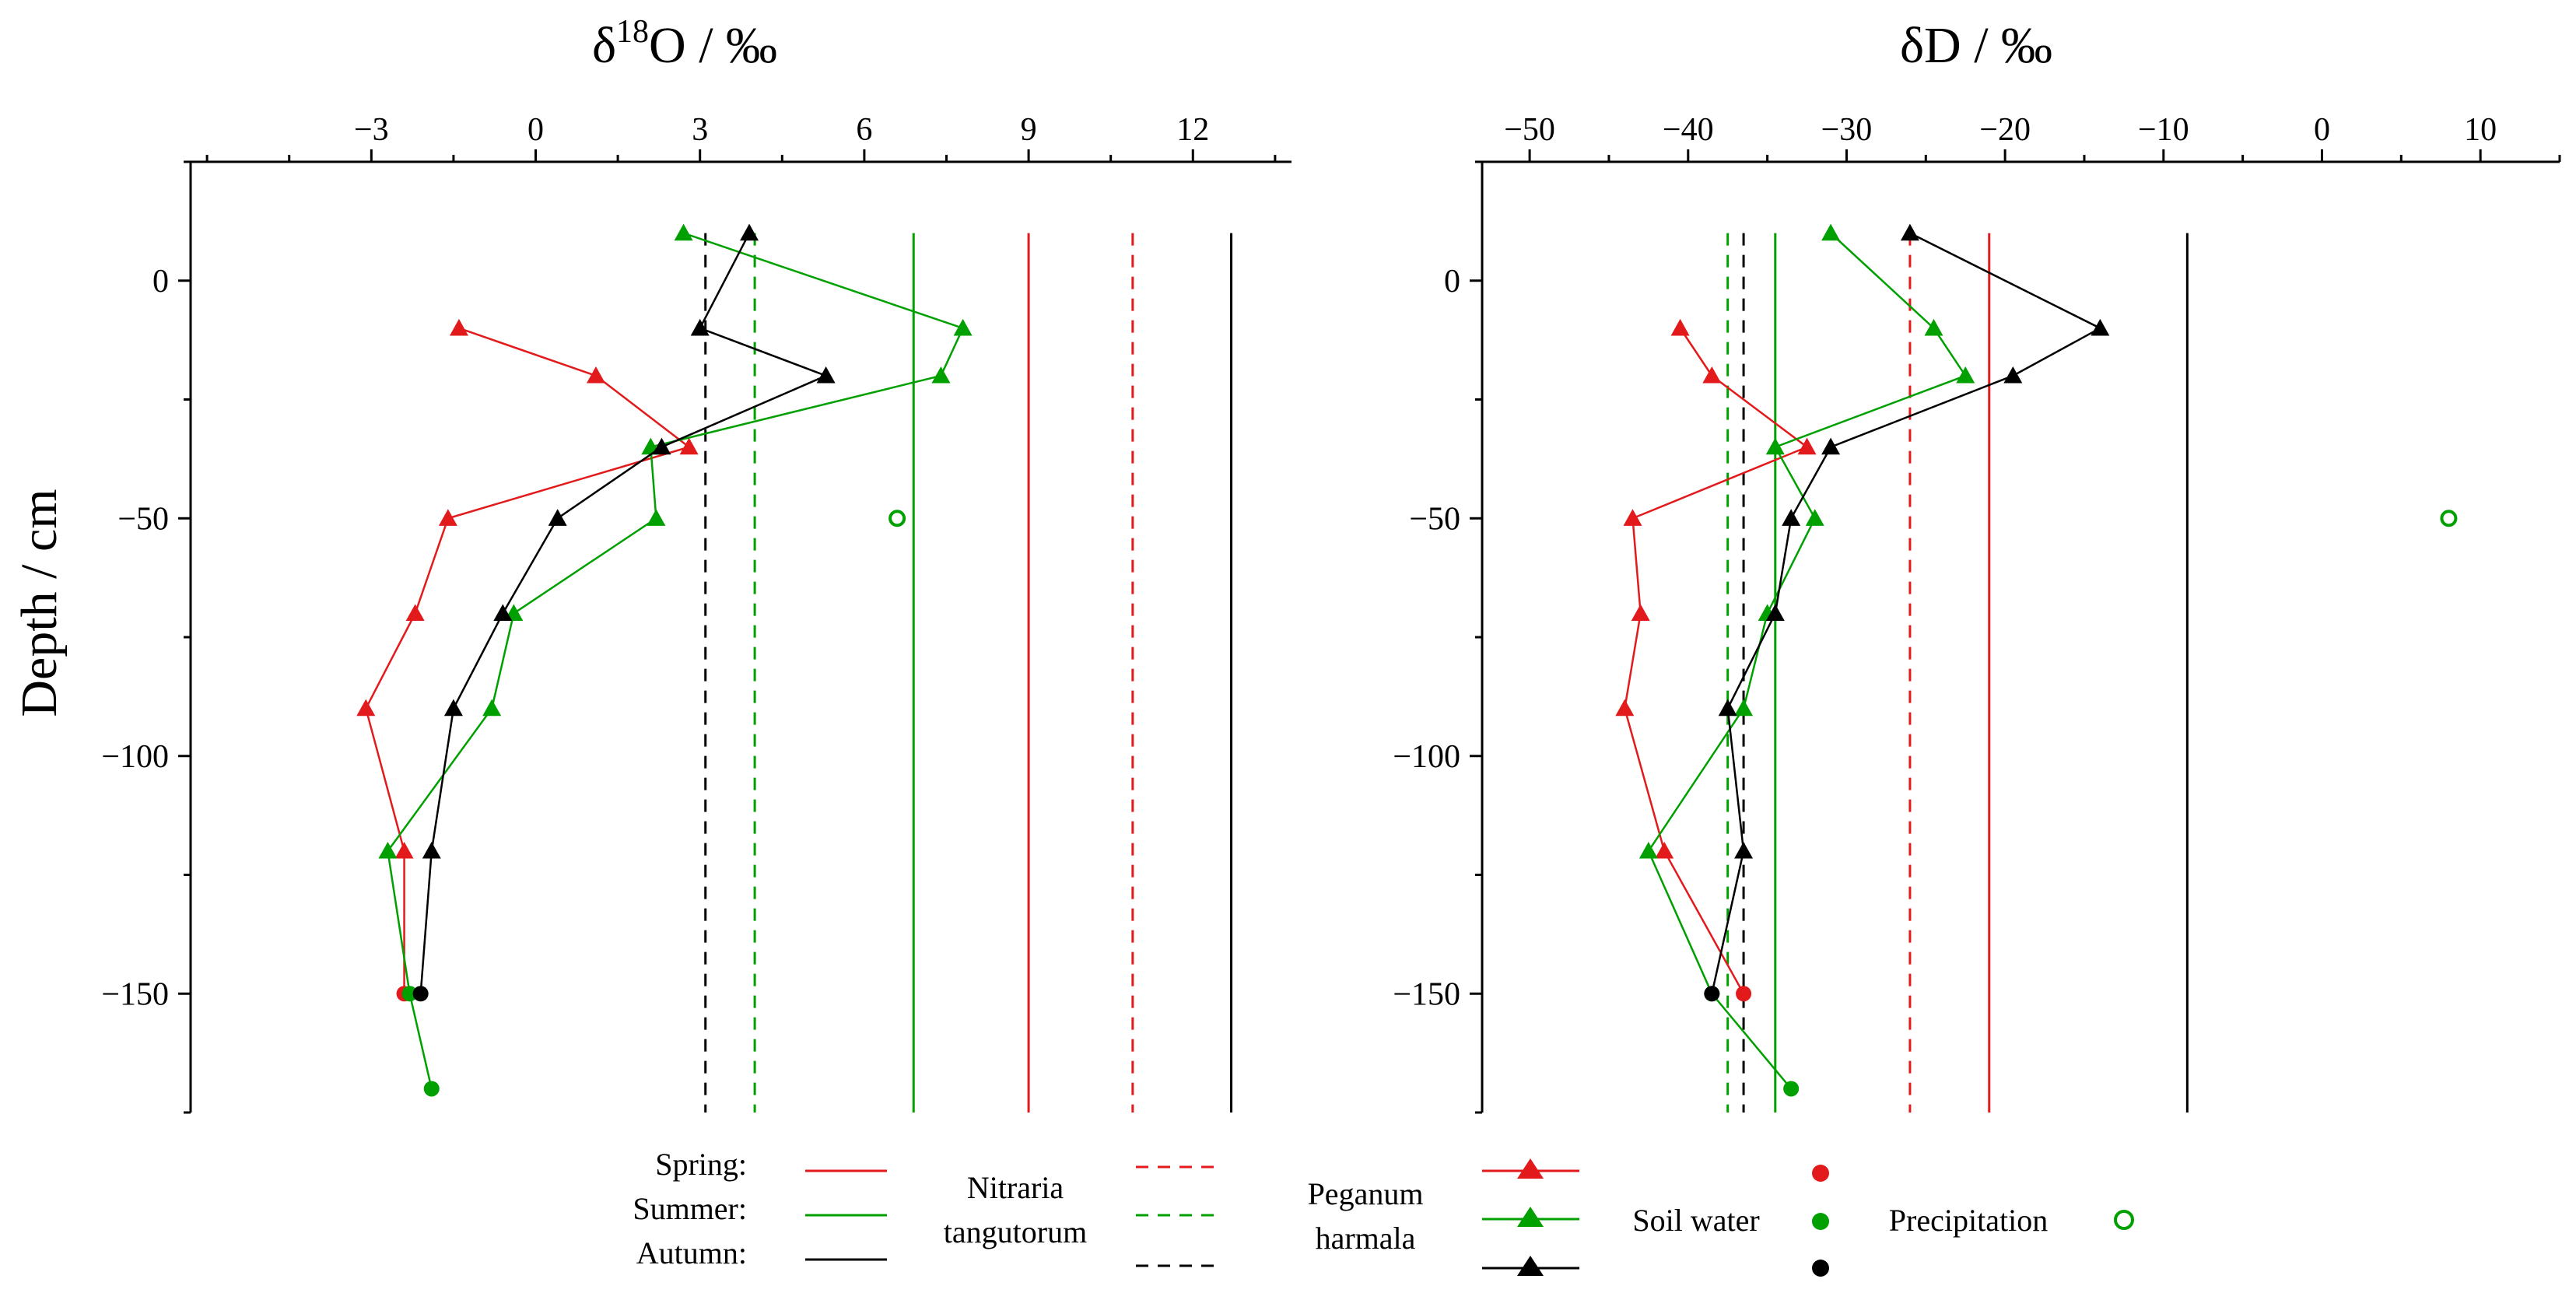  I want to click on left-x-tick-label: 12, so click(1193, 130).